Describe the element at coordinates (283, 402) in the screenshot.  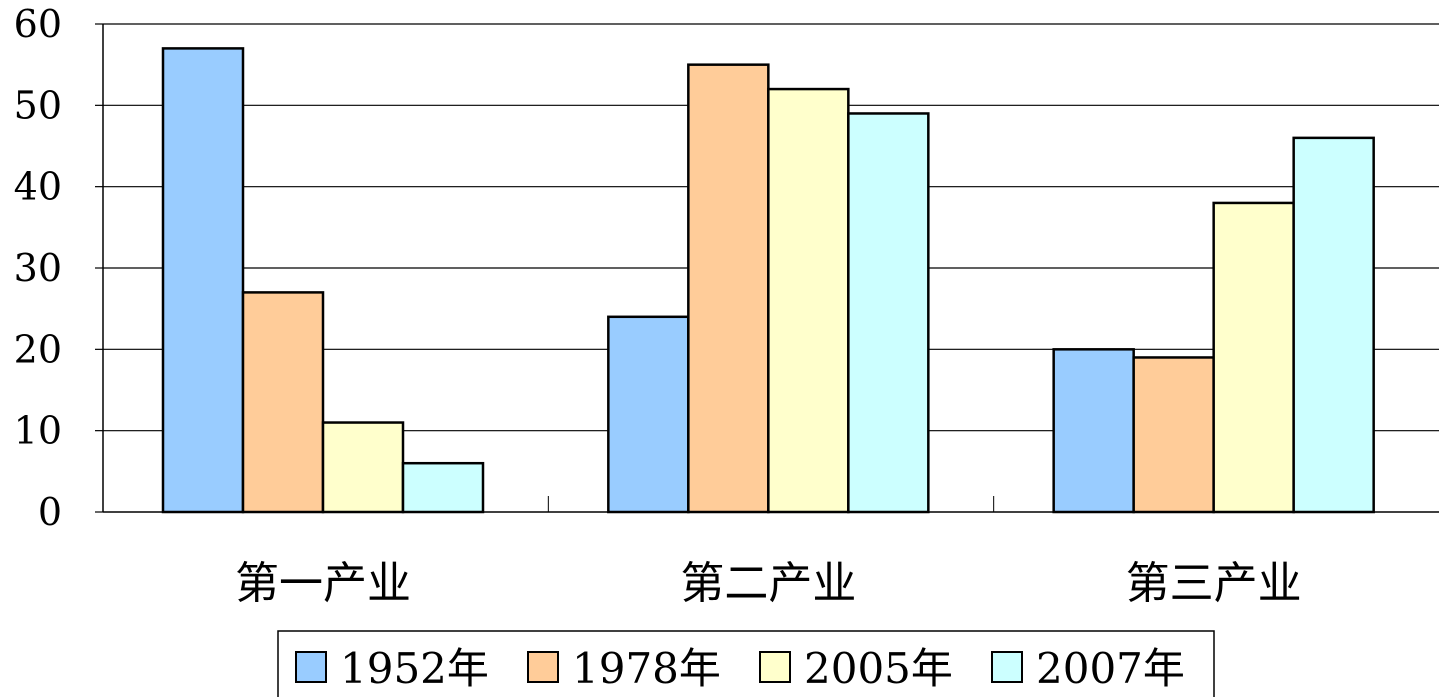
I see `bar-1978年-第一产业` at that location.